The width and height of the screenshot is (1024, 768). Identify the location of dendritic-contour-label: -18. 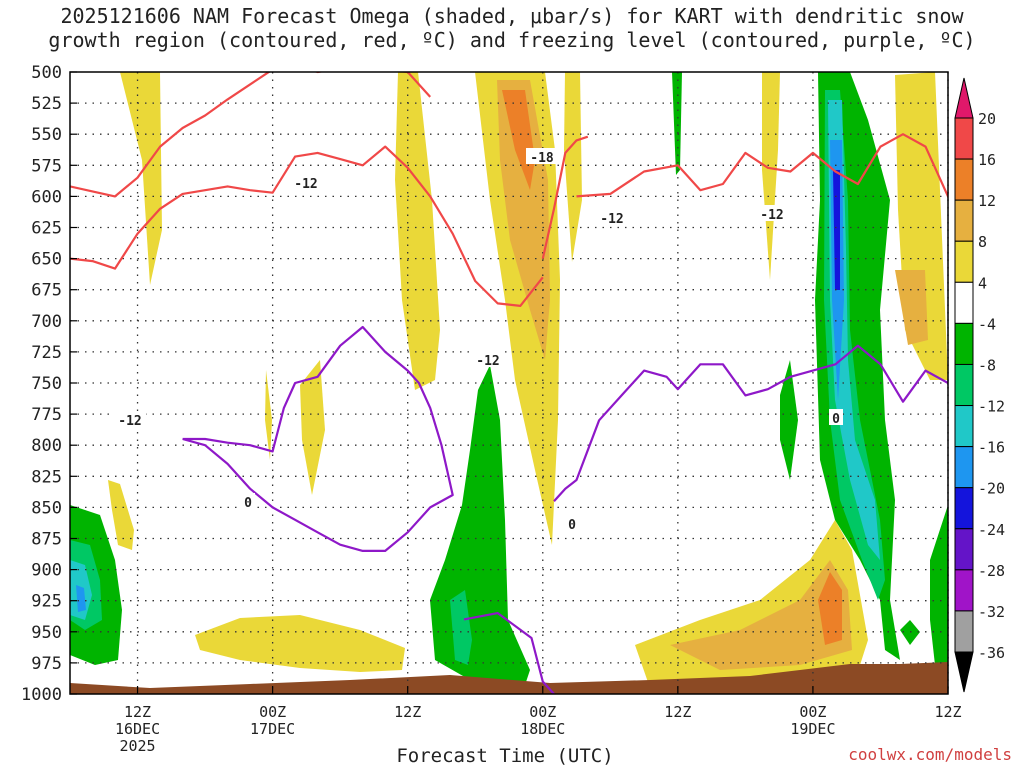
(542, 158).